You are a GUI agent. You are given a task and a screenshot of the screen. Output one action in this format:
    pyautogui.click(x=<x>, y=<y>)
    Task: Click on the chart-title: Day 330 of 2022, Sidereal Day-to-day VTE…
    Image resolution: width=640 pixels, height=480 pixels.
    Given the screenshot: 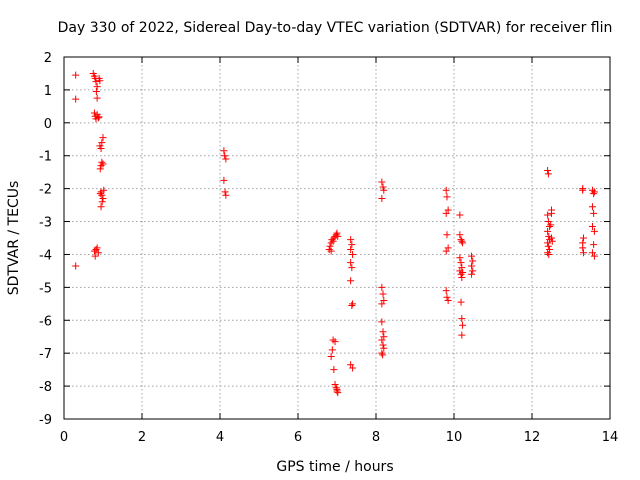 What is the action you would take?
    pyautogui.click(x=335, y=28)
    